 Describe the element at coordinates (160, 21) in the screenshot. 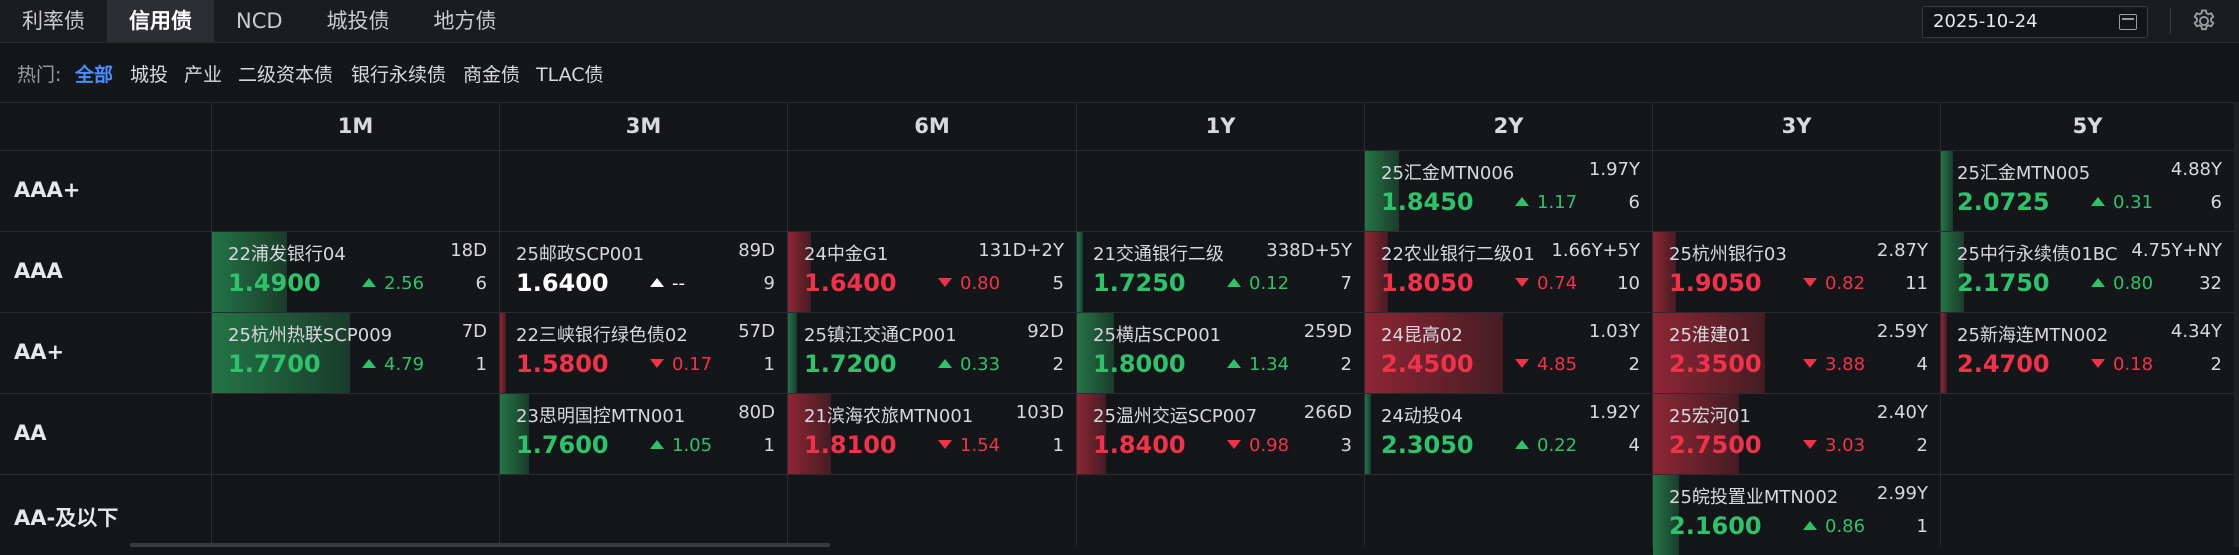

I see `tab-credit-bond: 信用债` at that location.